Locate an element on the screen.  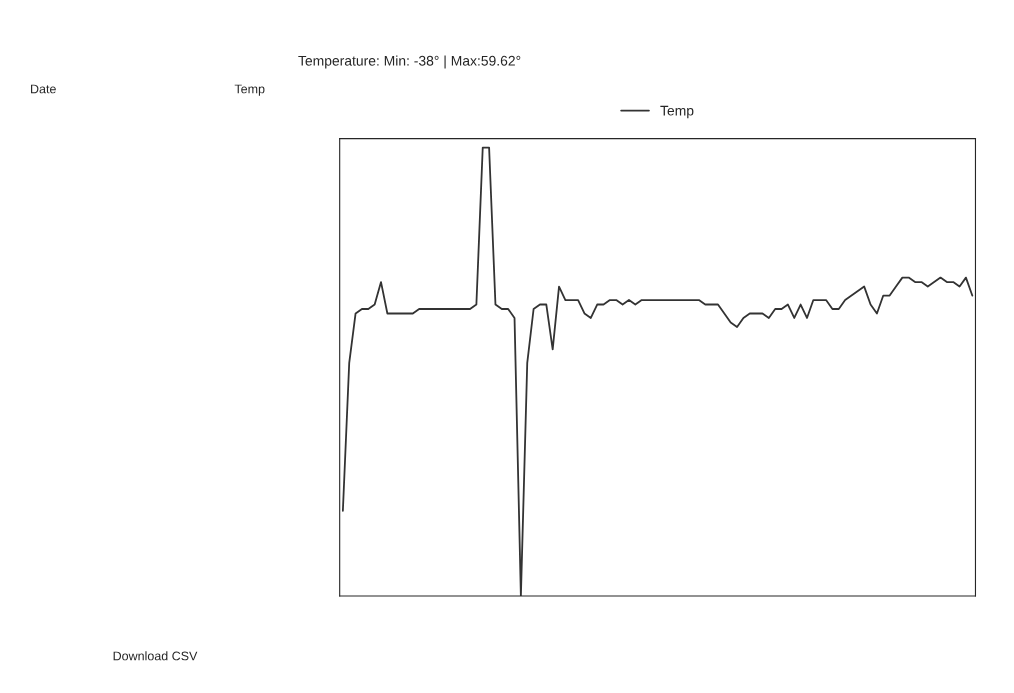
text: Temp is located at coordinates (249, 90).